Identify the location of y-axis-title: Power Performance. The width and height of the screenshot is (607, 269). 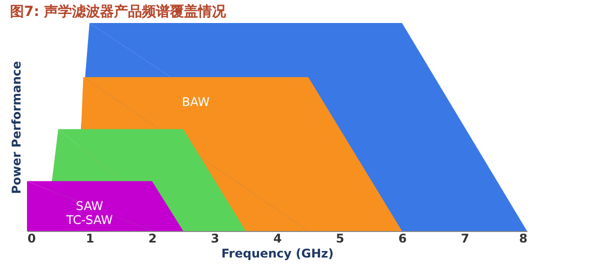
(17, 127).